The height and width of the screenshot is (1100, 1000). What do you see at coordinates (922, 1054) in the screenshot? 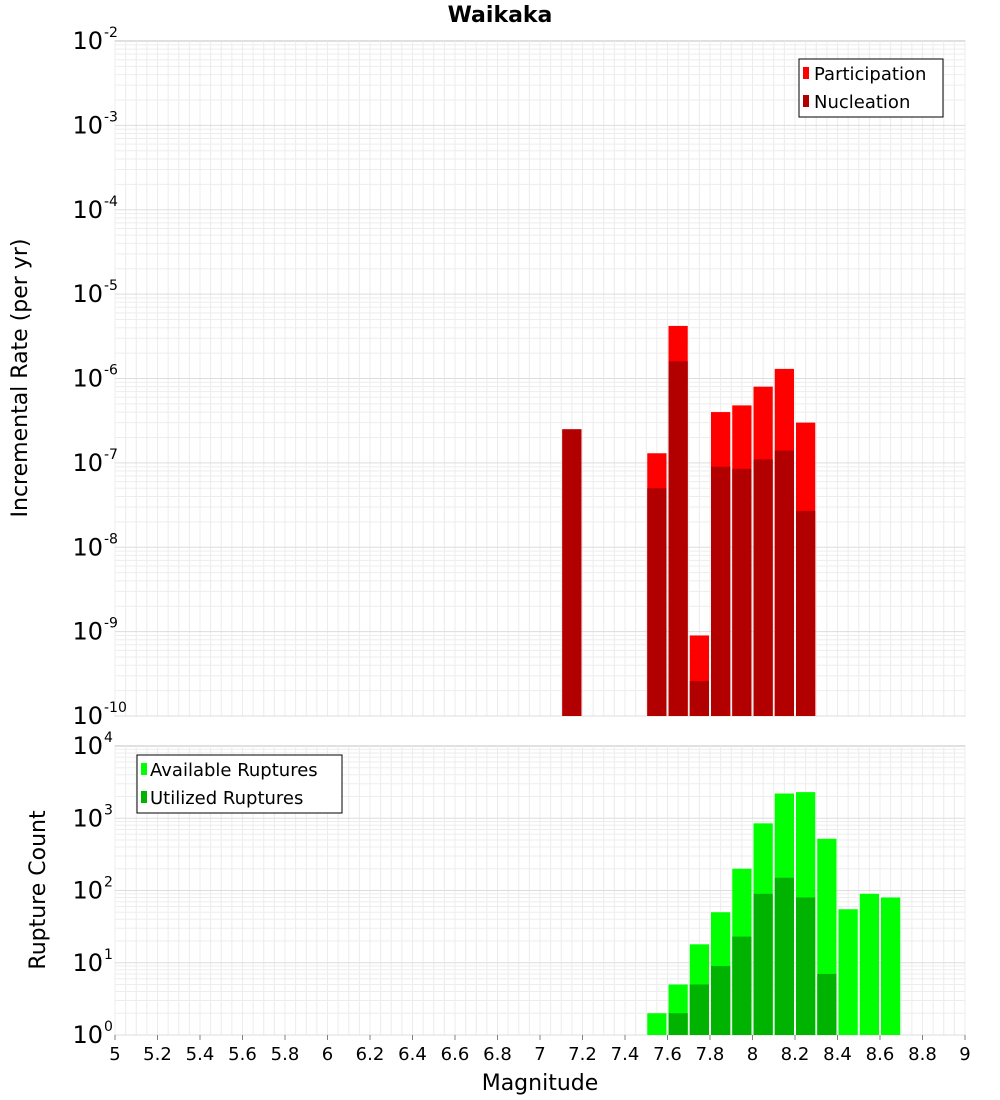
I see `x-tick-label: 8.8` at bounding box center [922, 1054].